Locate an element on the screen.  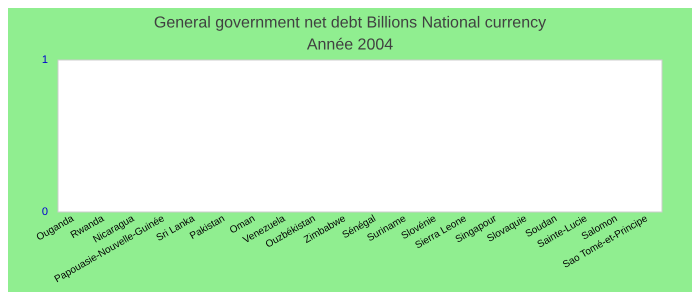
chart-title: General government net debt Billions National currency is located at coordinates (350, 23).